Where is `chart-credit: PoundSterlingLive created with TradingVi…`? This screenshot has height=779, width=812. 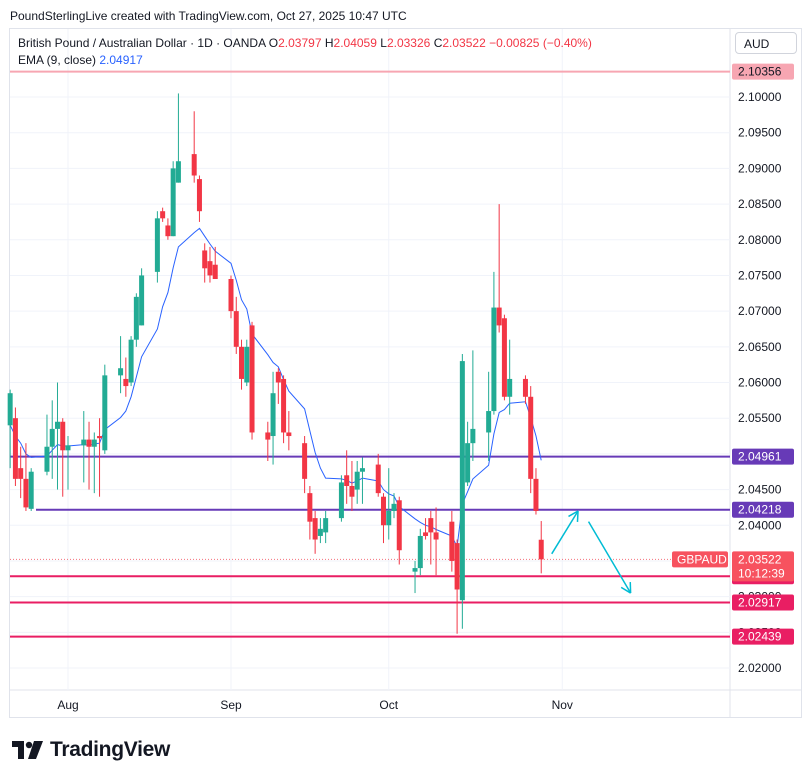 chart-credit: PoundSterlingLive created with TradingVi… is located at coordinates (208, 16).